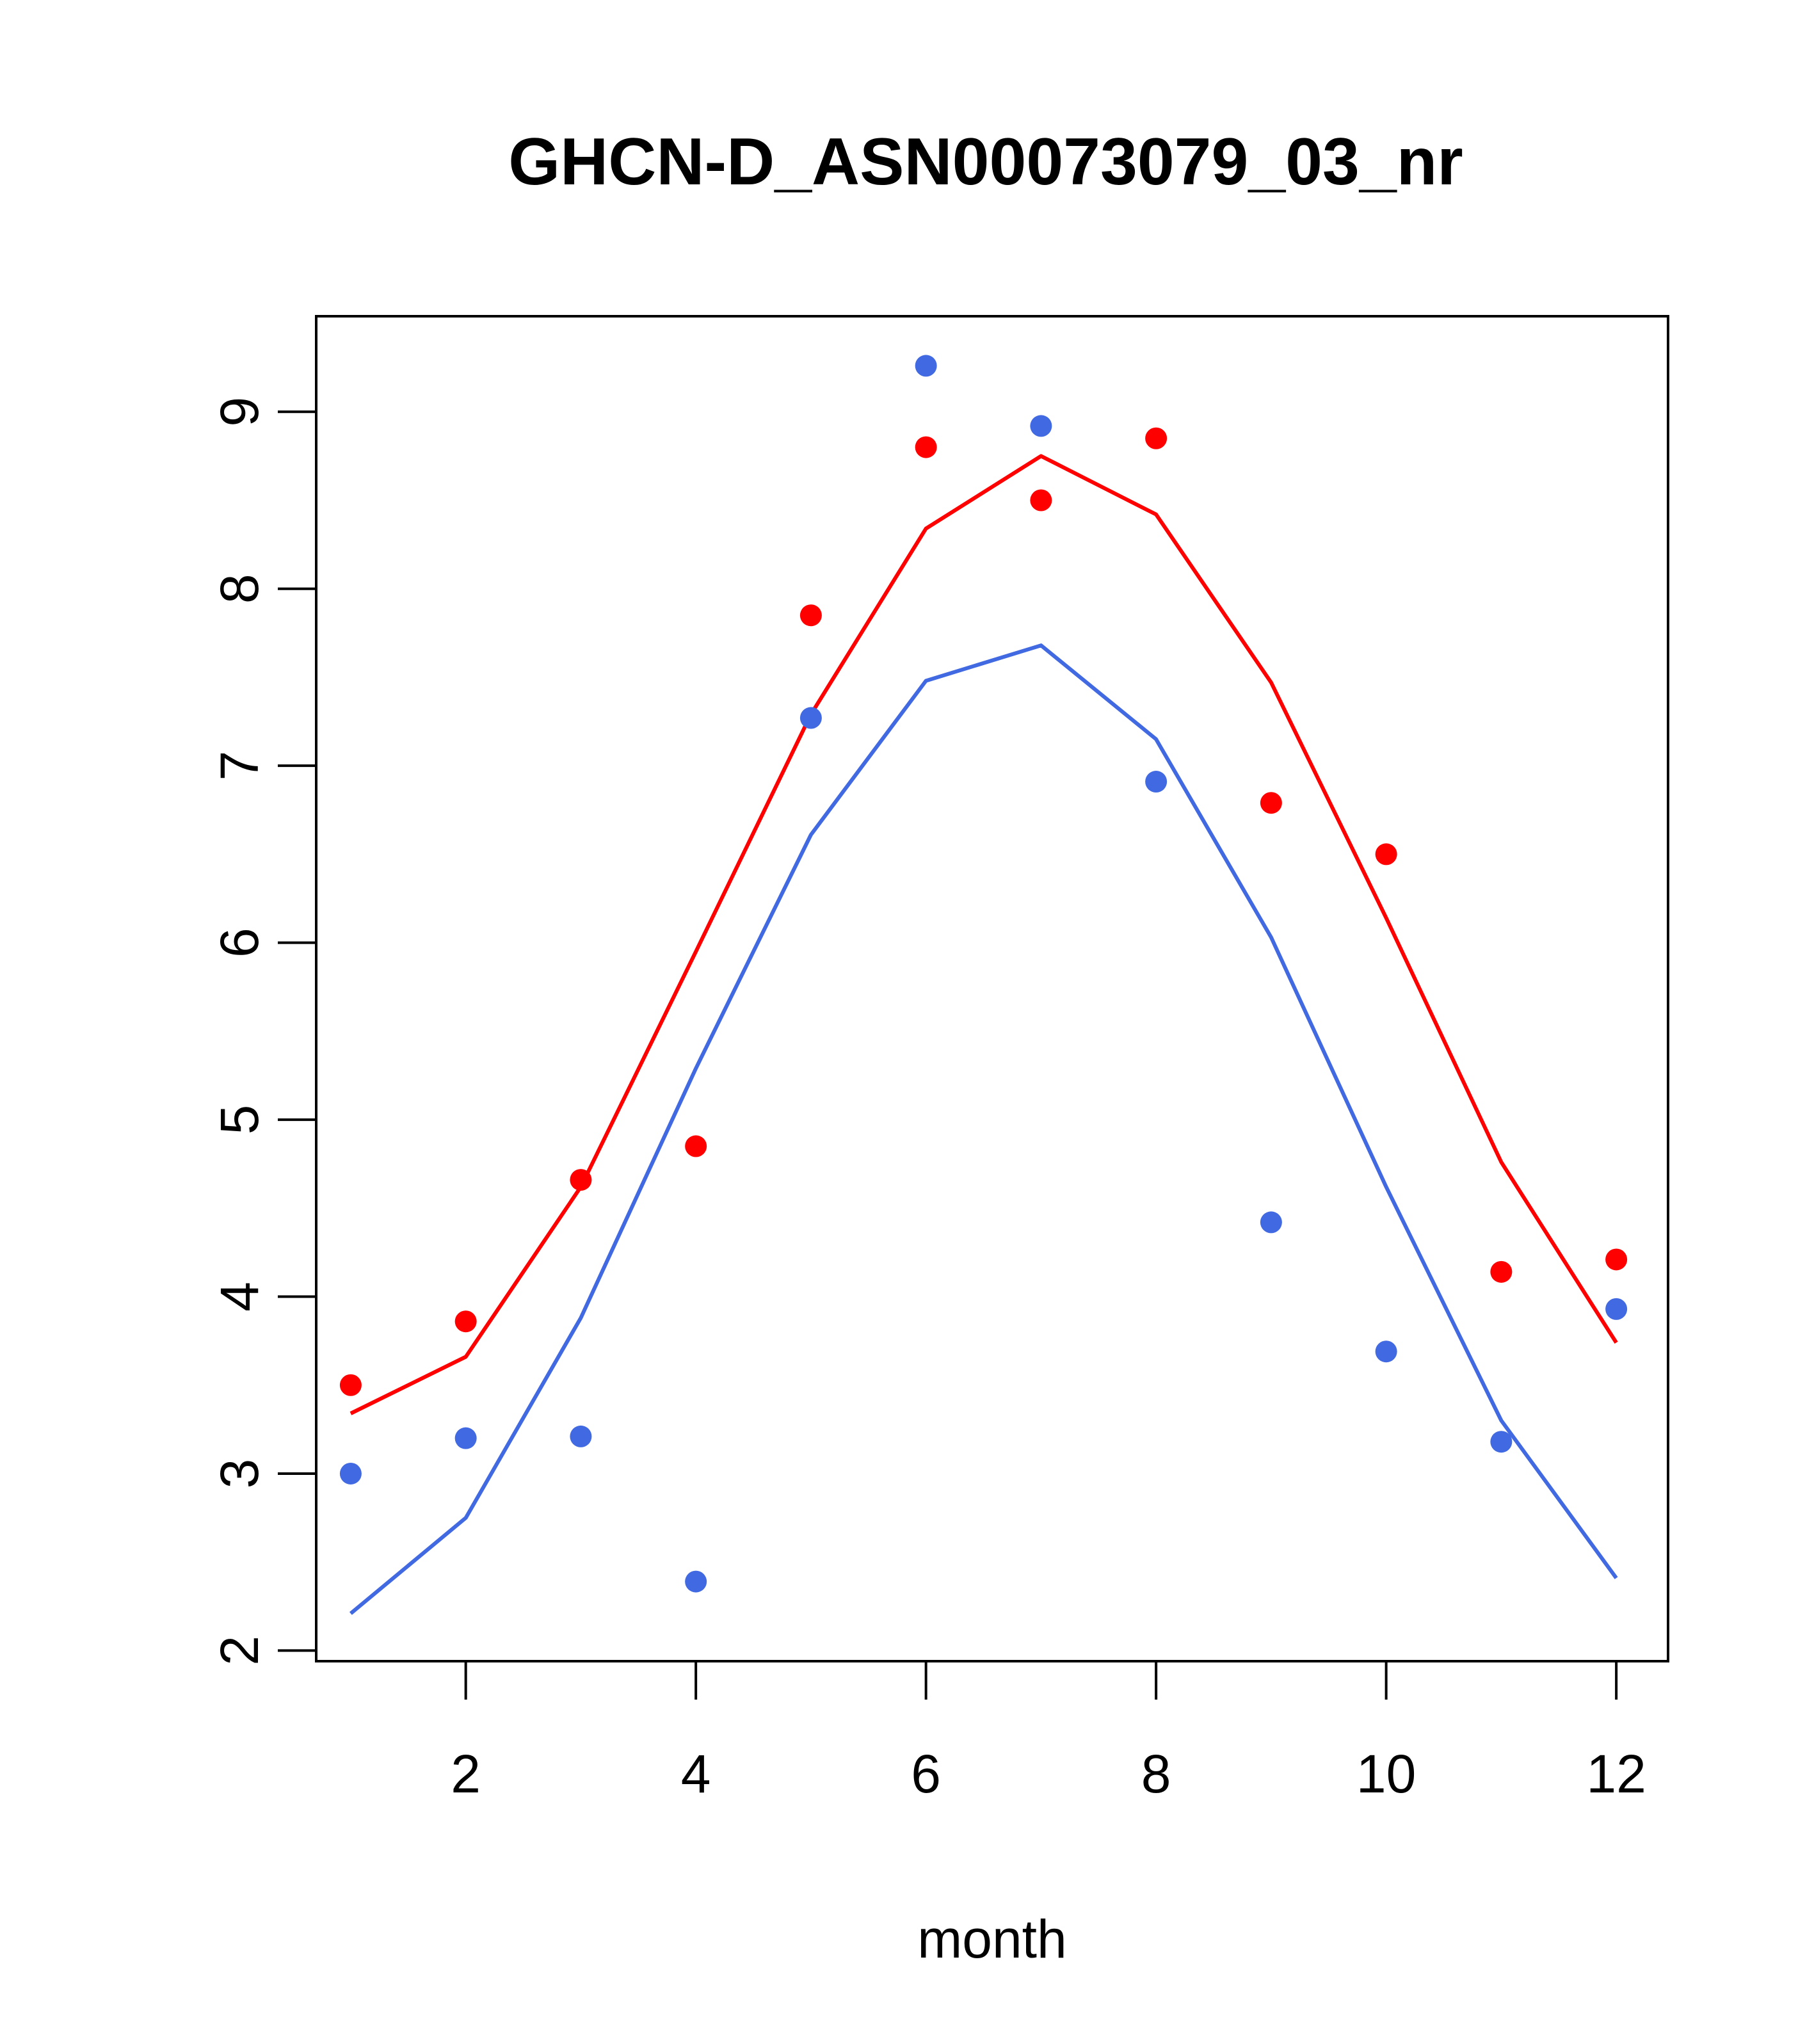  I want to click on chart-title: GHCN-D_ASN00073079_03_nr, so click(985, 162).